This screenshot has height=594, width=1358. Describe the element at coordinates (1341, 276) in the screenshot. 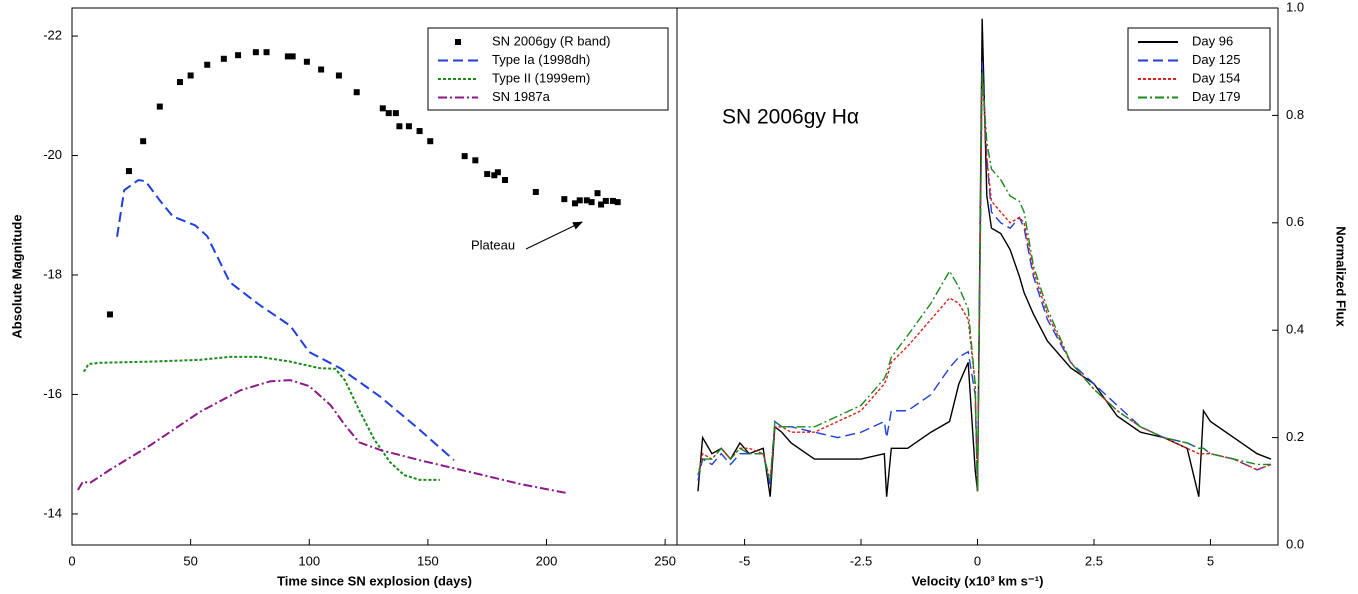

I see `y-axis-label: Normalized Flux` at that location.